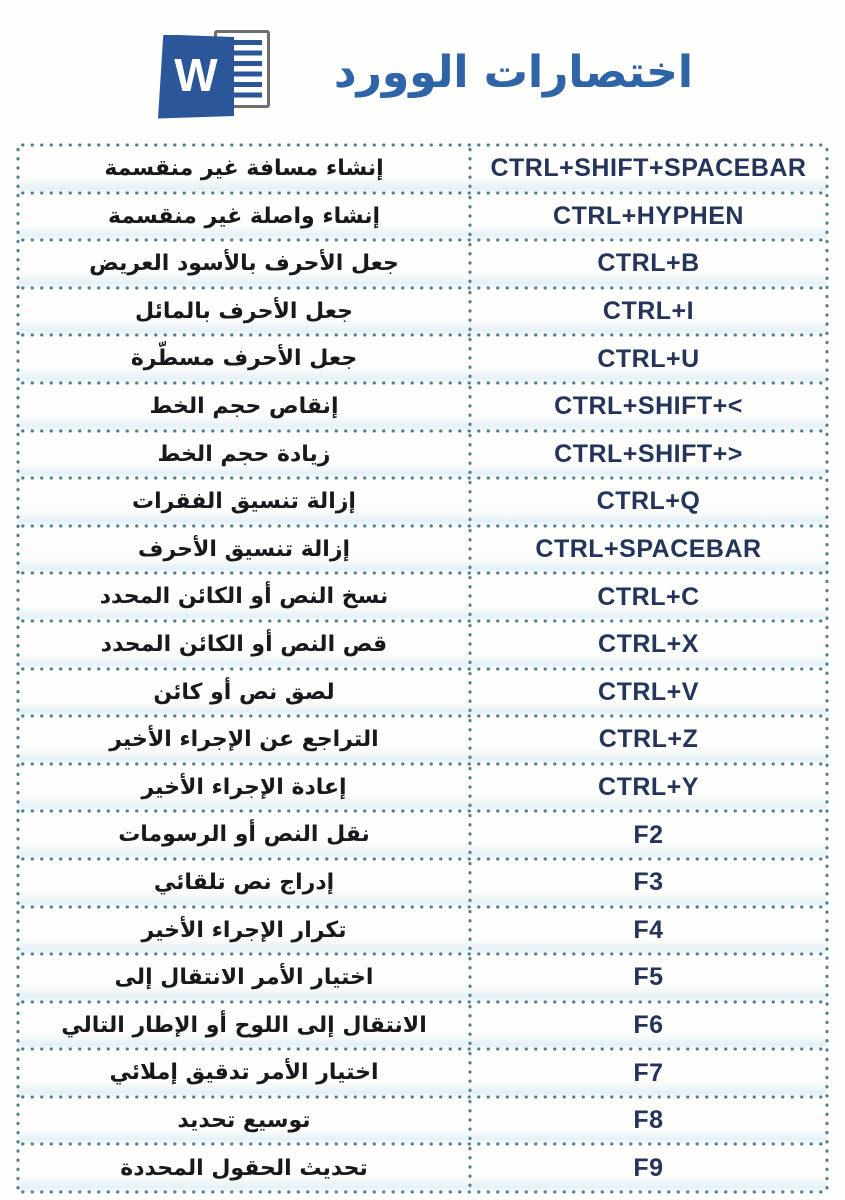 The image size is (845, 1200). What do you see at coordinates (422, 453) in the screenshot?
I see `table-row: زيادة حجم الخط CTRL+SHIFT+>` at bounding box center [422, 453].